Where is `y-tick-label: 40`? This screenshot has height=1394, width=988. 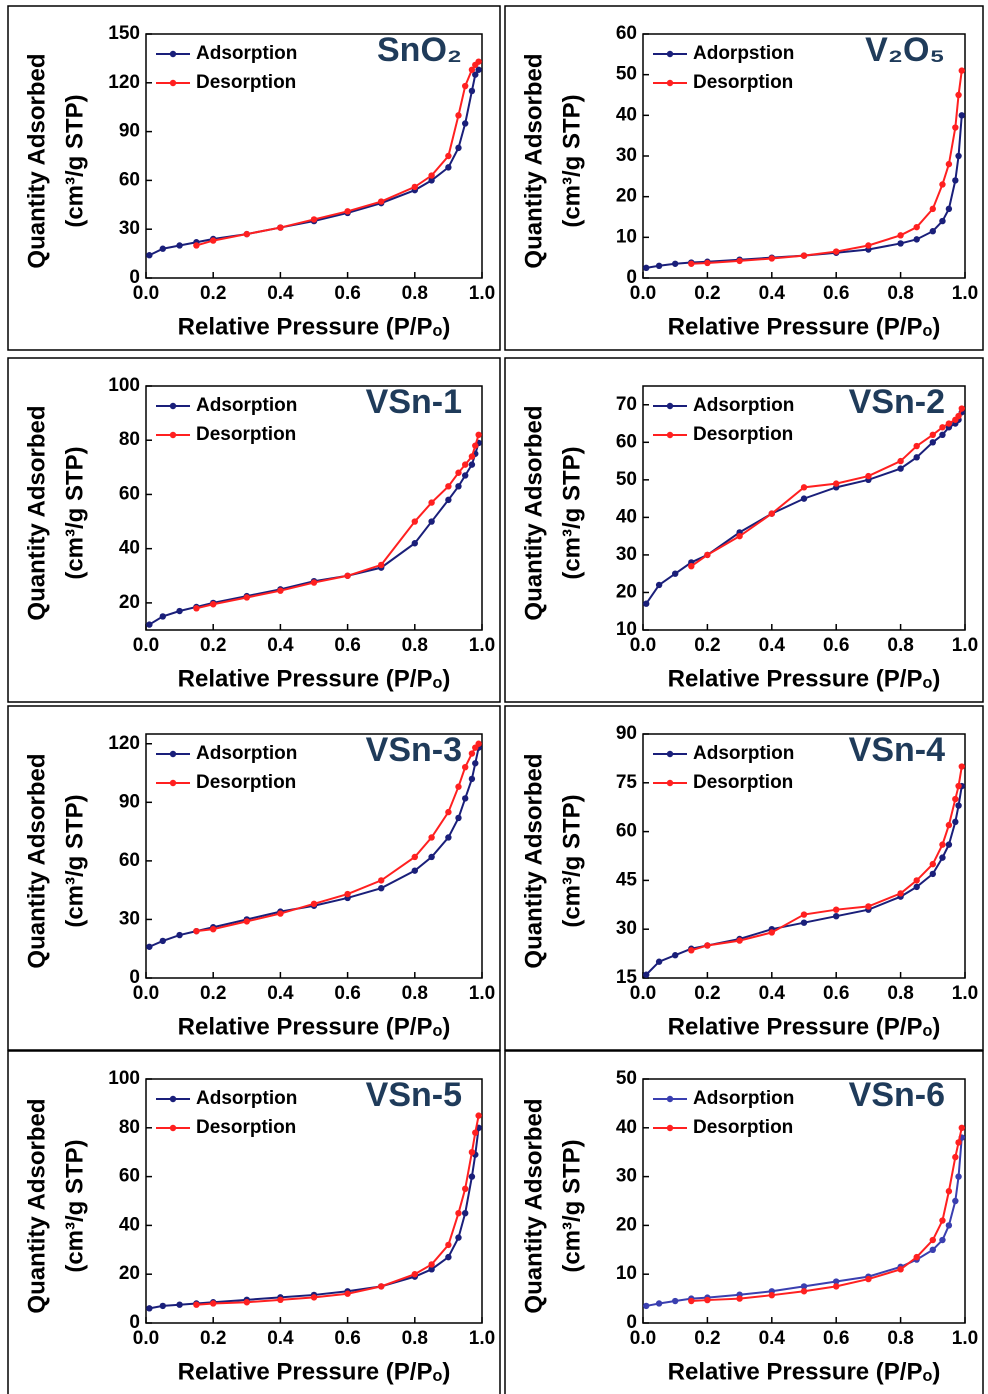
y-tick-label: 40 is located at coordinates (129, 1224).